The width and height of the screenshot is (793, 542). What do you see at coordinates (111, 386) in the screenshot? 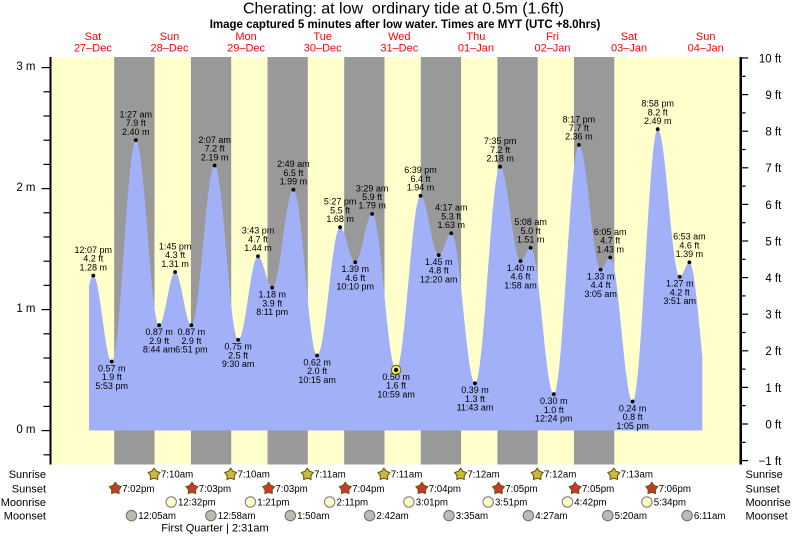
I see `svg-text: 5:53 pm` at bounding box center [111, 386].